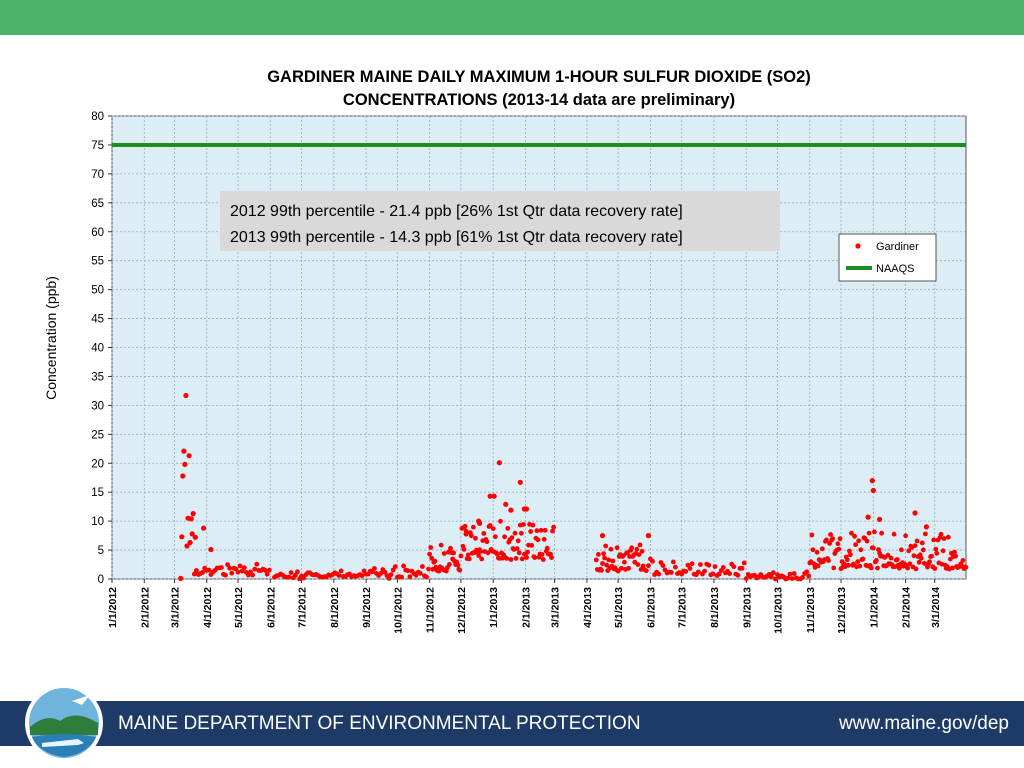  Describe the element at coordinates (907, 607) in the screenshot. I see `x-tick-label: 2/1/2014` at that location.